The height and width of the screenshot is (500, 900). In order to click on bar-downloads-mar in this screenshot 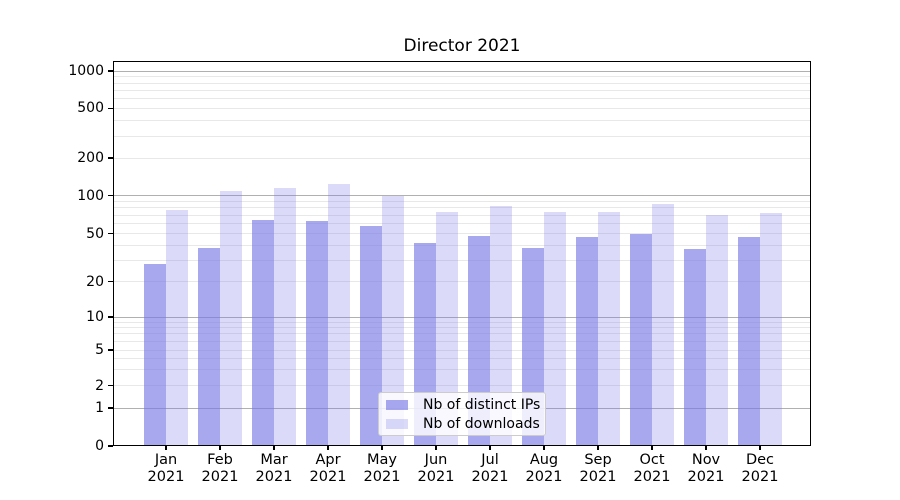, I will do `click(285, 316)`.